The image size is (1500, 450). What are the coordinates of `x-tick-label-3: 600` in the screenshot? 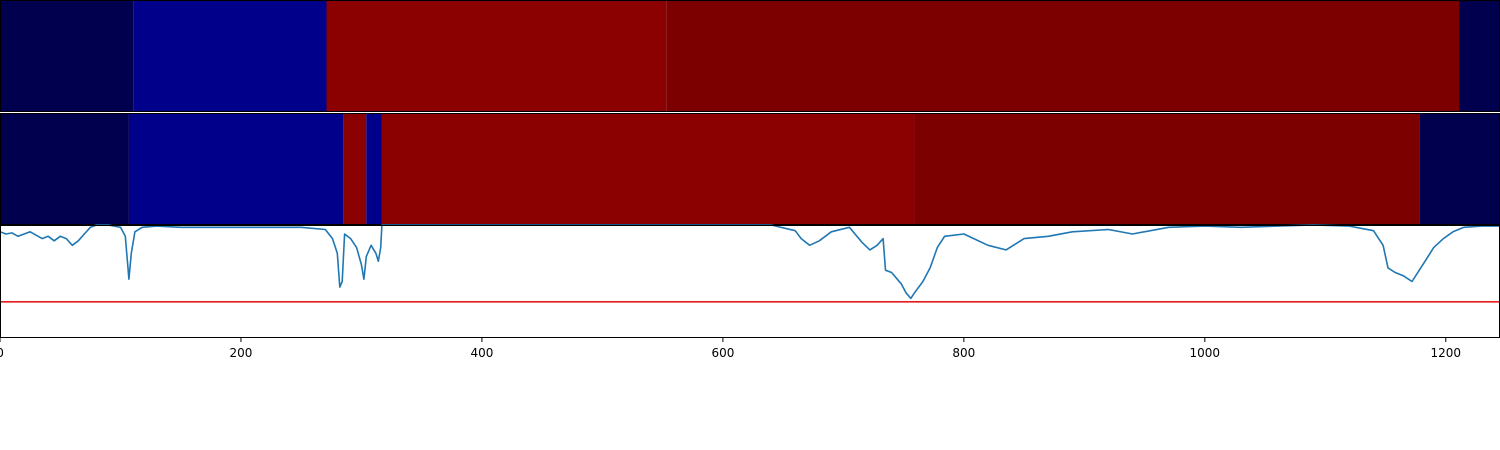 It's located at (722, 353).